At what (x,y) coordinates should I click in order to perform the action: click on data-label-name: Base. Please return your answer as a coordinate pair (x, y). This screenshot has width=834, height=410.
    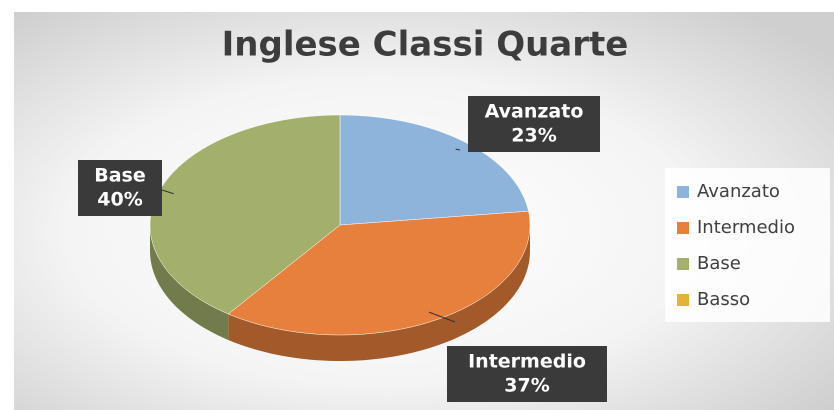
    Looking at the image, I should click on (120, 176).